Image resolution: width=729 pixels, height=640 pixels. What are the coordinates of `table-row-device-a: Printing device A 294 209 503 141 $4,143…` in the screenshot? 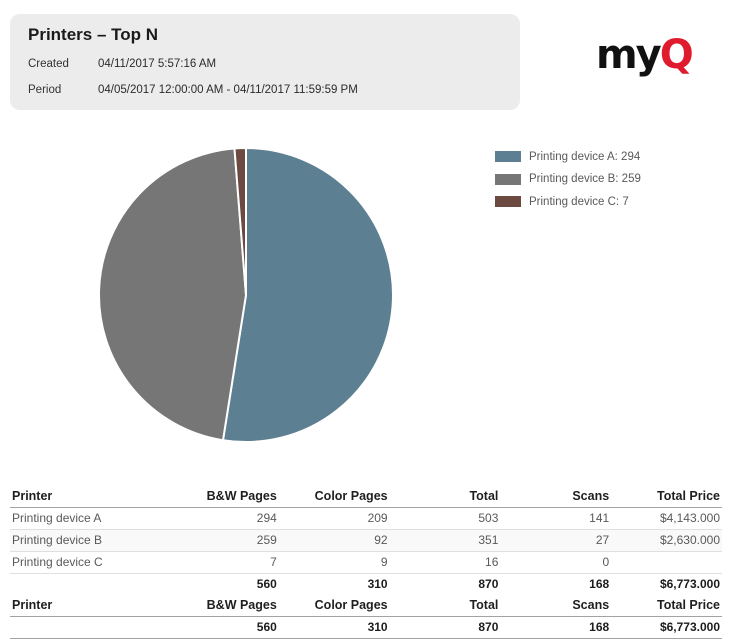 It's located at (366, 518).